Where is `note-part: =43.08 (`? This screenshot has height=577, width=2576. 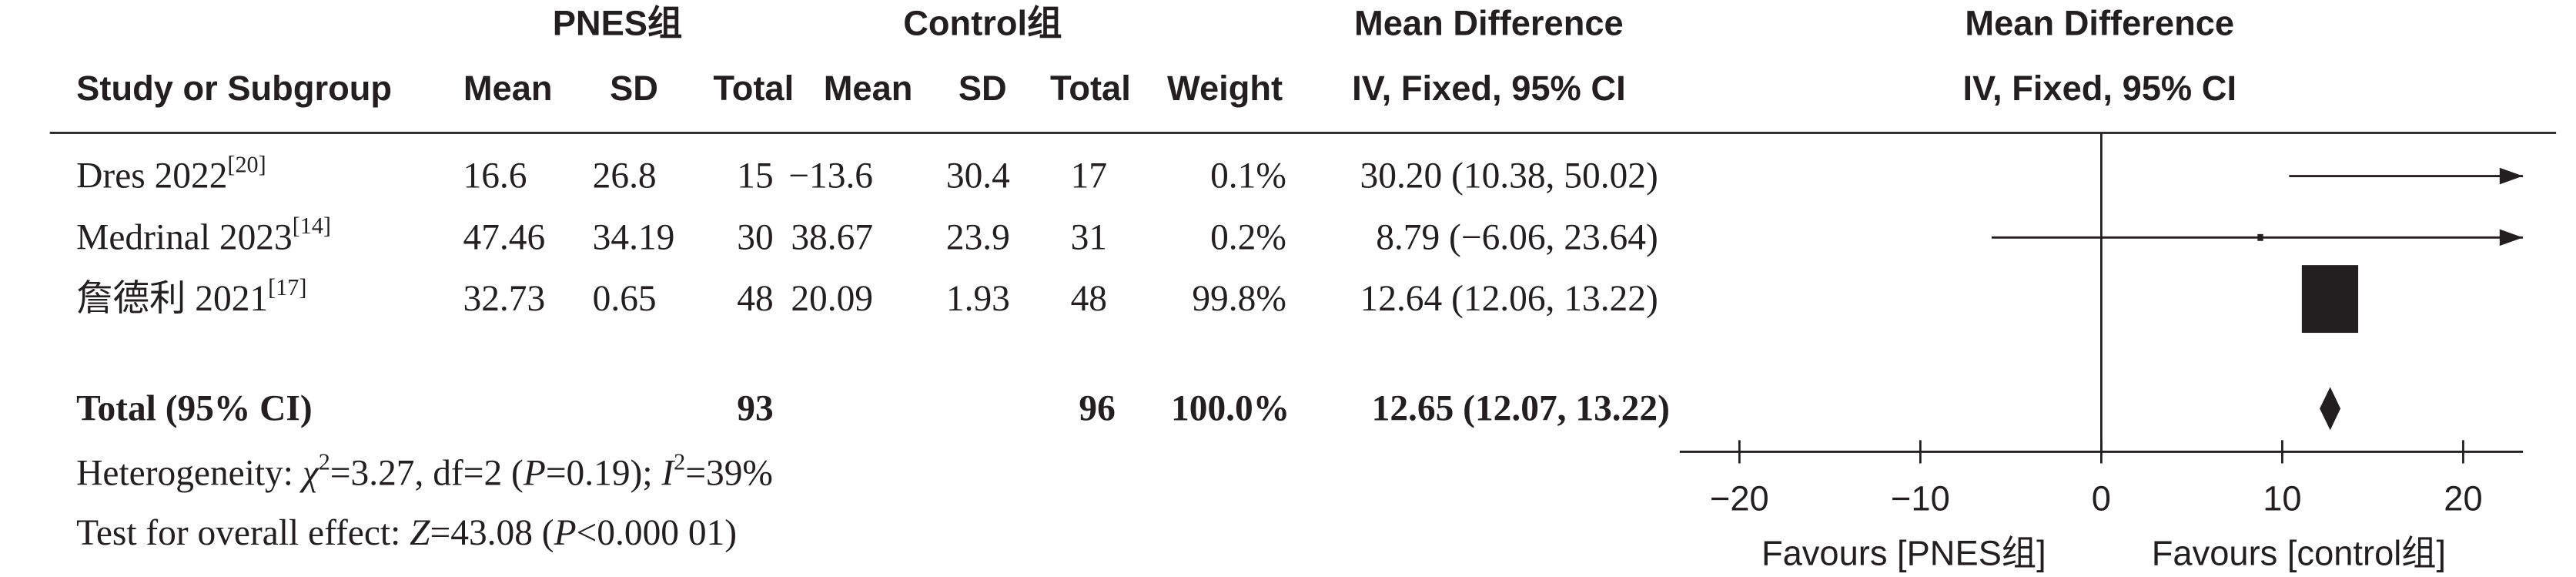
note-part: =43.08 ( is located at coordinates (492, 533).